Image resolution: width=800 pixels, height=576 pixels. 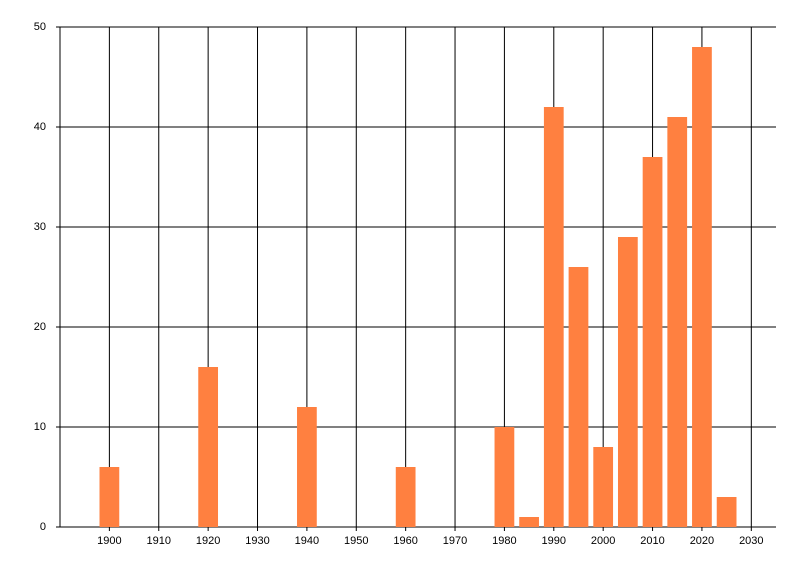 I want to click on x-tick-label: 1910, so click(x=159, y=541).